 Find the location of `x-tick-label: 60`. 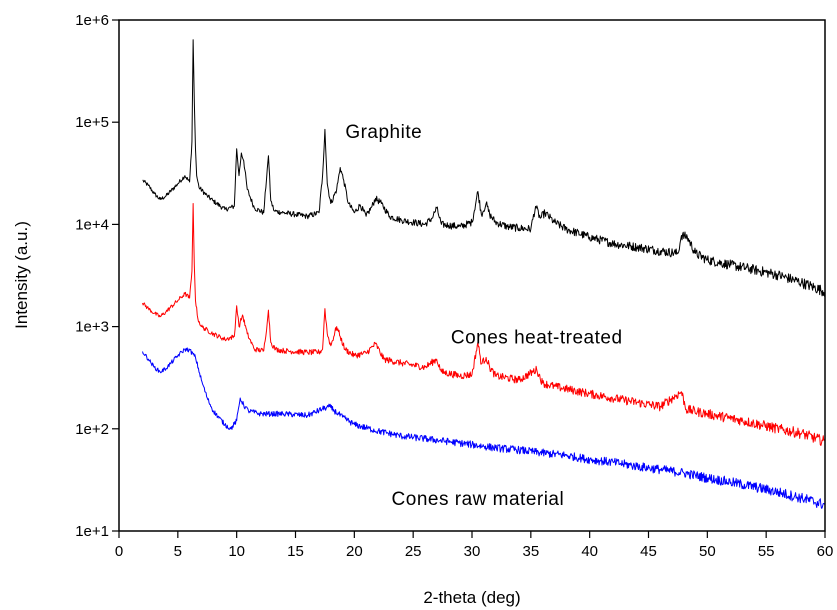

x-tick-label: 60 is located at coordinates (825, 551).